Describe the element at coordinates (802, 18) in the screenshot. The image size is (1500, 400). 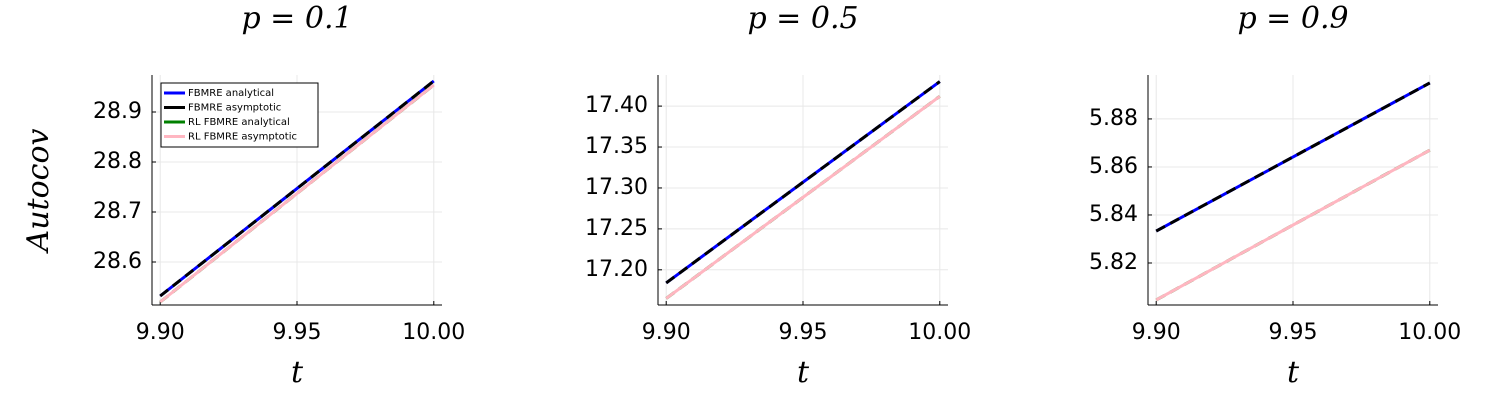
I see `chart-title: p = 0.5` at that location.